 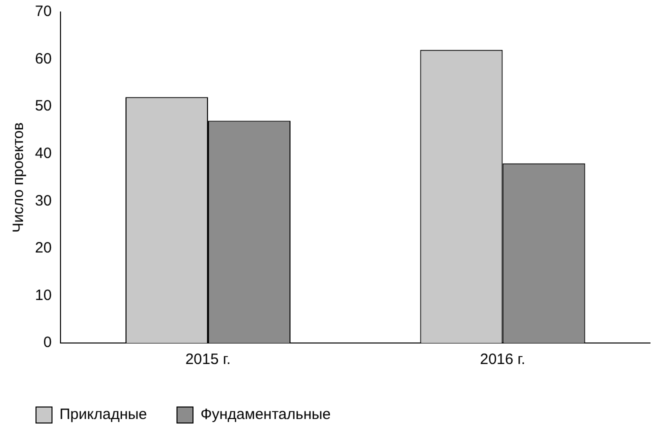 I want to click on y-tick-label: 50, so click(x=43, y=106).